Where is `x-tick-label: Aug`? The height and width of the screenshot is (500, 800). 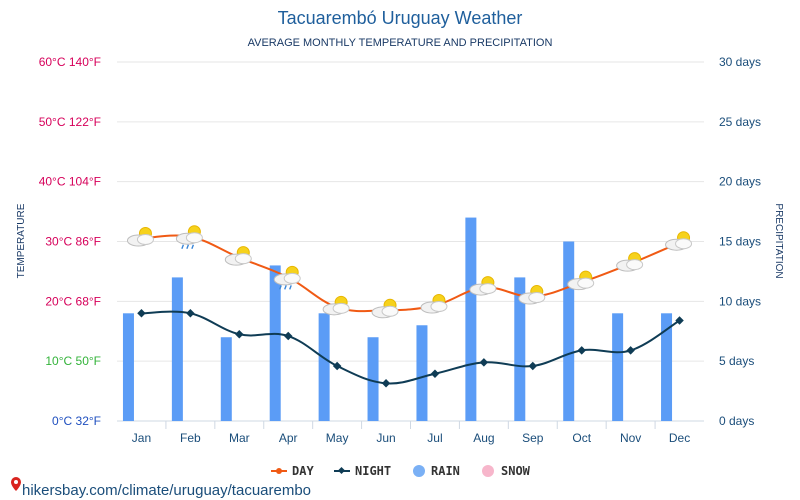
x-tick-label: Aug is located at coordinates (483, 438).